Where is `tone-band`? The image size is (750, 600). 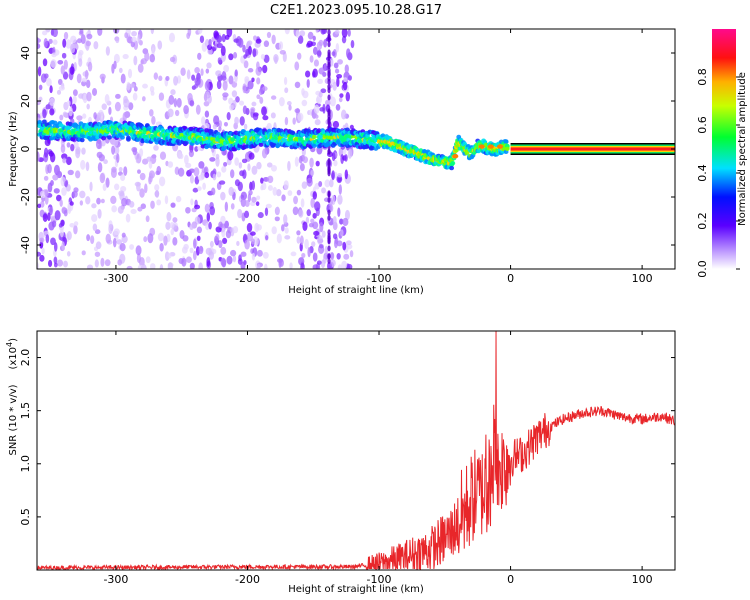 tone-band is located at coordinates (592, 149).